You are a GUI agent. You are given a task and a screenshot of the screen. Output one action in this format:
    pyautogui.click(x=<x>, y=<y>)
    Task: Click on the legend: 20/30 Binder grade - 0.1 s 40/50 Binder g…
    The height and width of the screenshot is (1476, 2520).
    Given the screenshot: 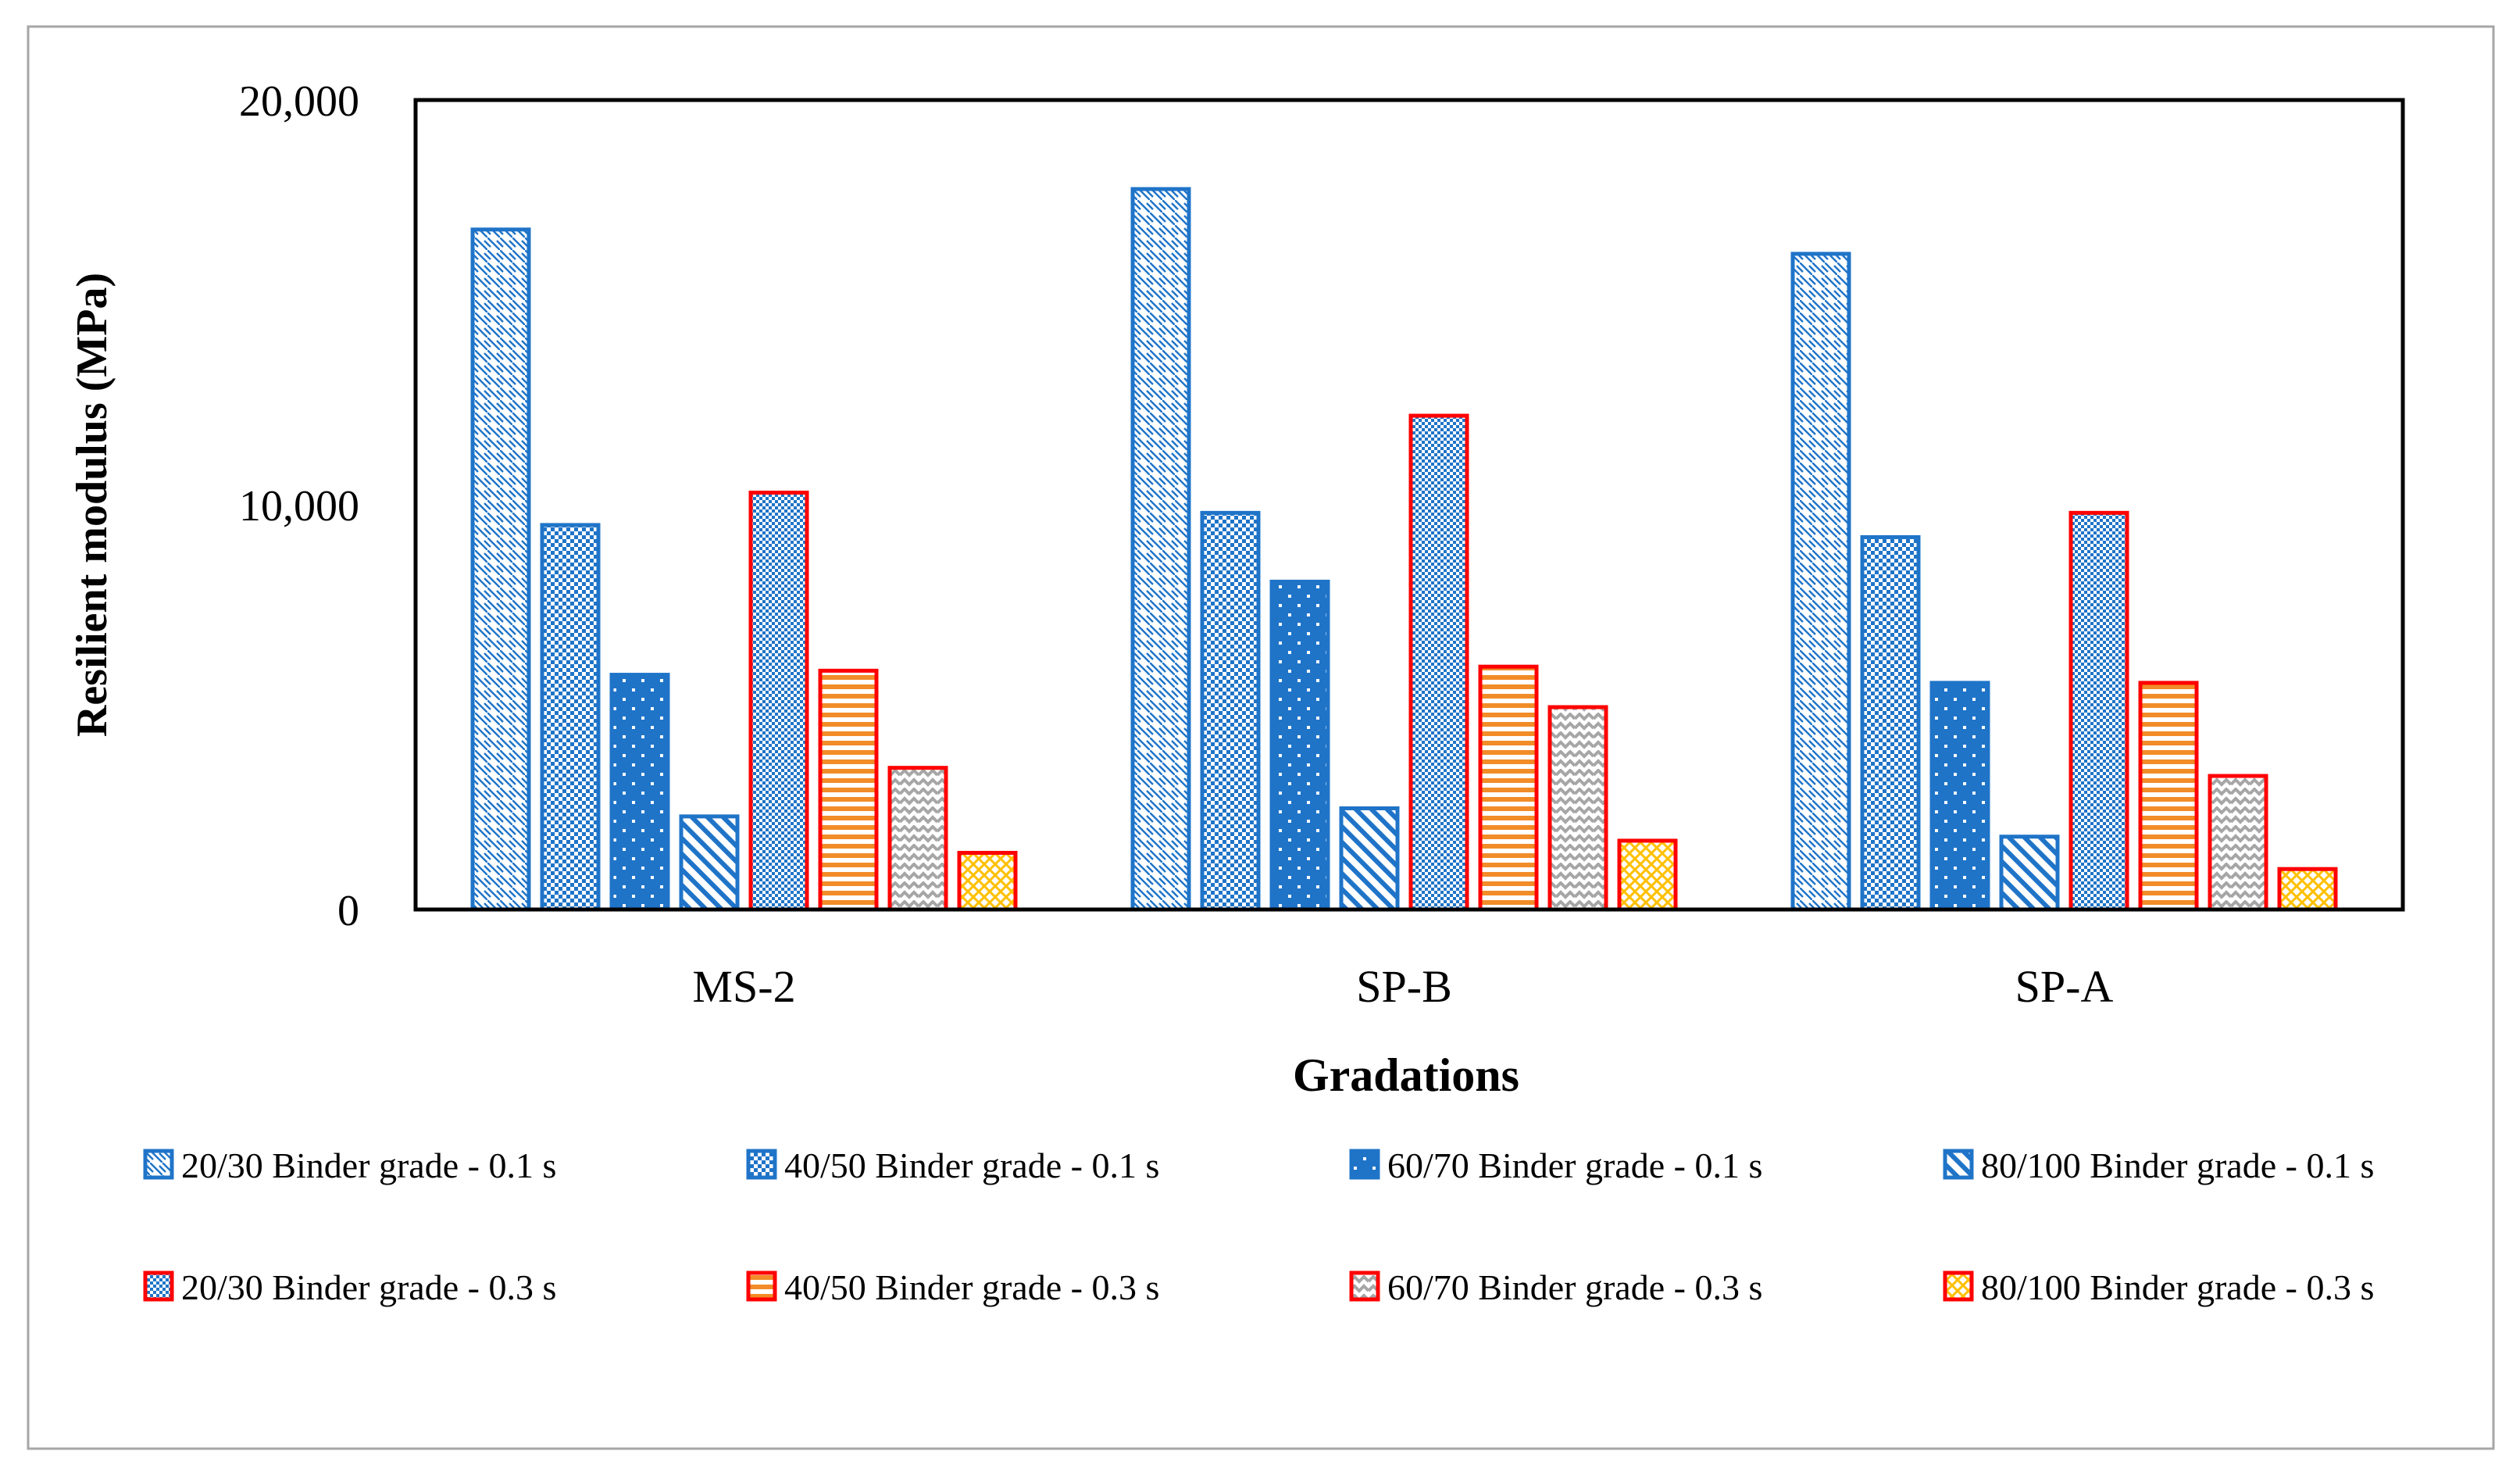 What is the action you would take?
    pyautogui.click(x=1258, y=1226)
    